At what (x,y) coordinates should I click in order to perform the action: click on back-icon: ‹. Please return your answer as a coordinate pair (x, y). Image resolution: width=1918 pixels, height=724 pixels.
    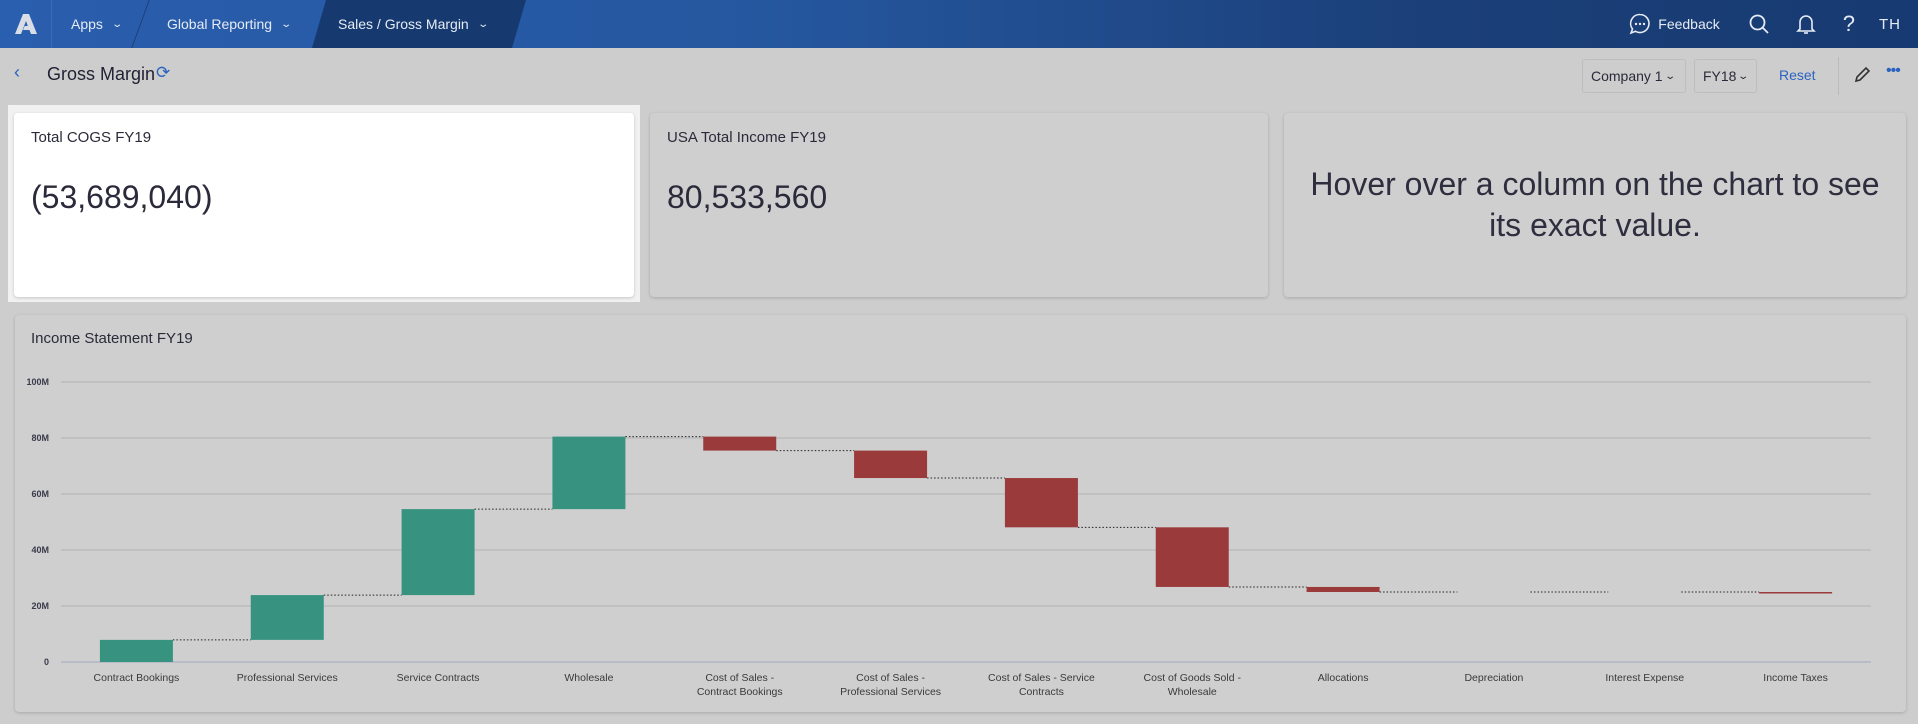
    Looking at the image, I should click on (17, 72).